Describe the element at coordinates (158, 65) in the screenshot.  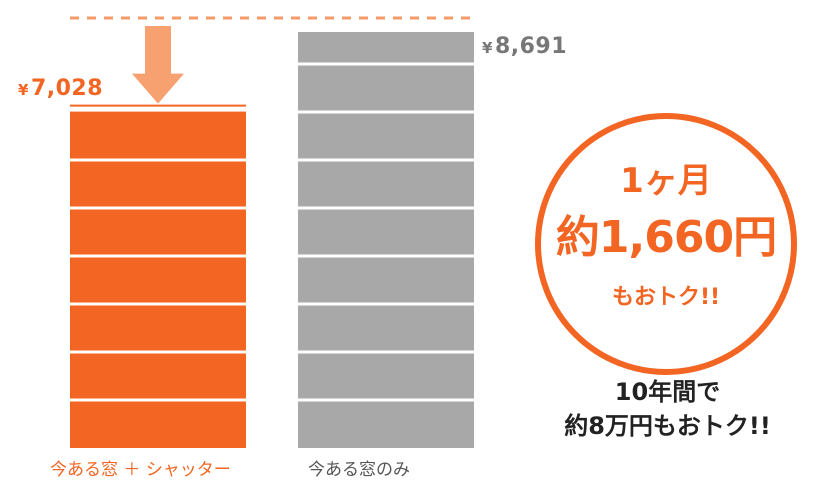
I see `down-arrow-icon` at that location.